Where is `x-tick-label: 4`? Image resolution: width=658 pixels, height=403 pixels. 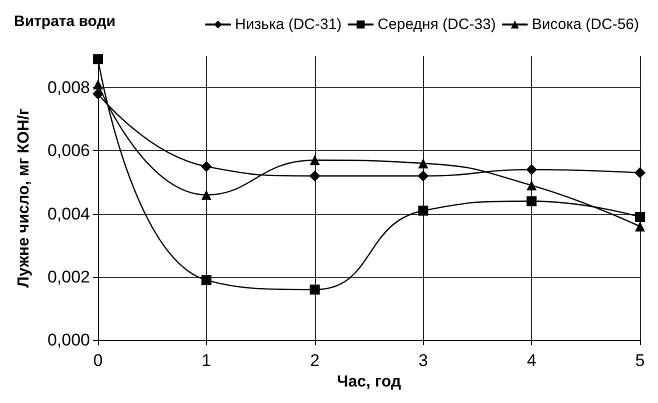 x-tick-label: 4 is located at coordinates (531, 360).